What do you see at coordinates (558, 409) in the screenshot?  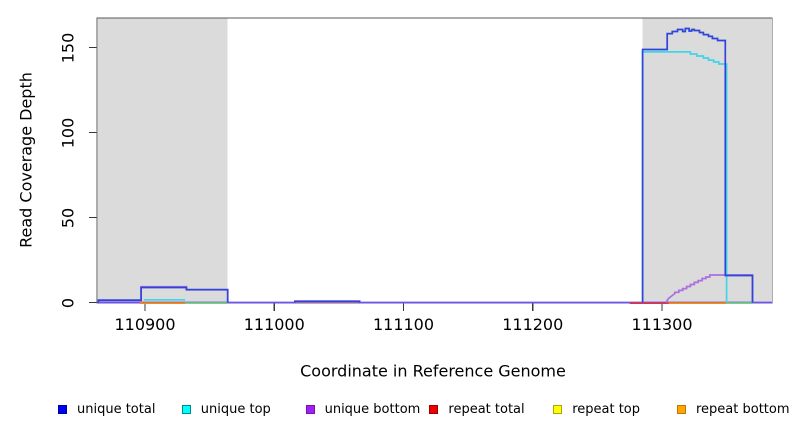 I see `legend-swatch-repeat-top` at bounding box center [558, 409].